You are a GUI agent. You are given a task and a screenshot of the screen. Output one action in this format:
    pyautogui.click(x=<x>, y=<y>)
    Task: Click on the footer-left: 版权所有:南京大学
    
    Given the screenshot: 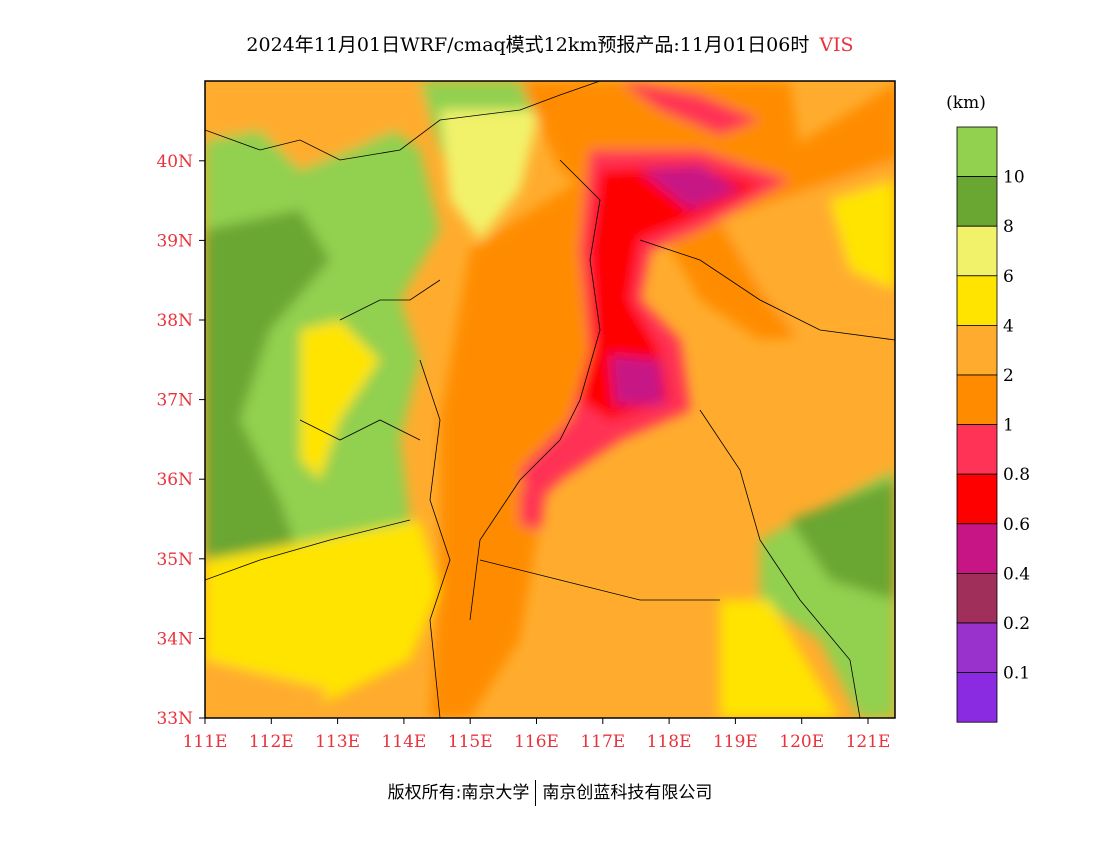 What is the action you would take?
    pyautogui.click(x=458, y=793)
    